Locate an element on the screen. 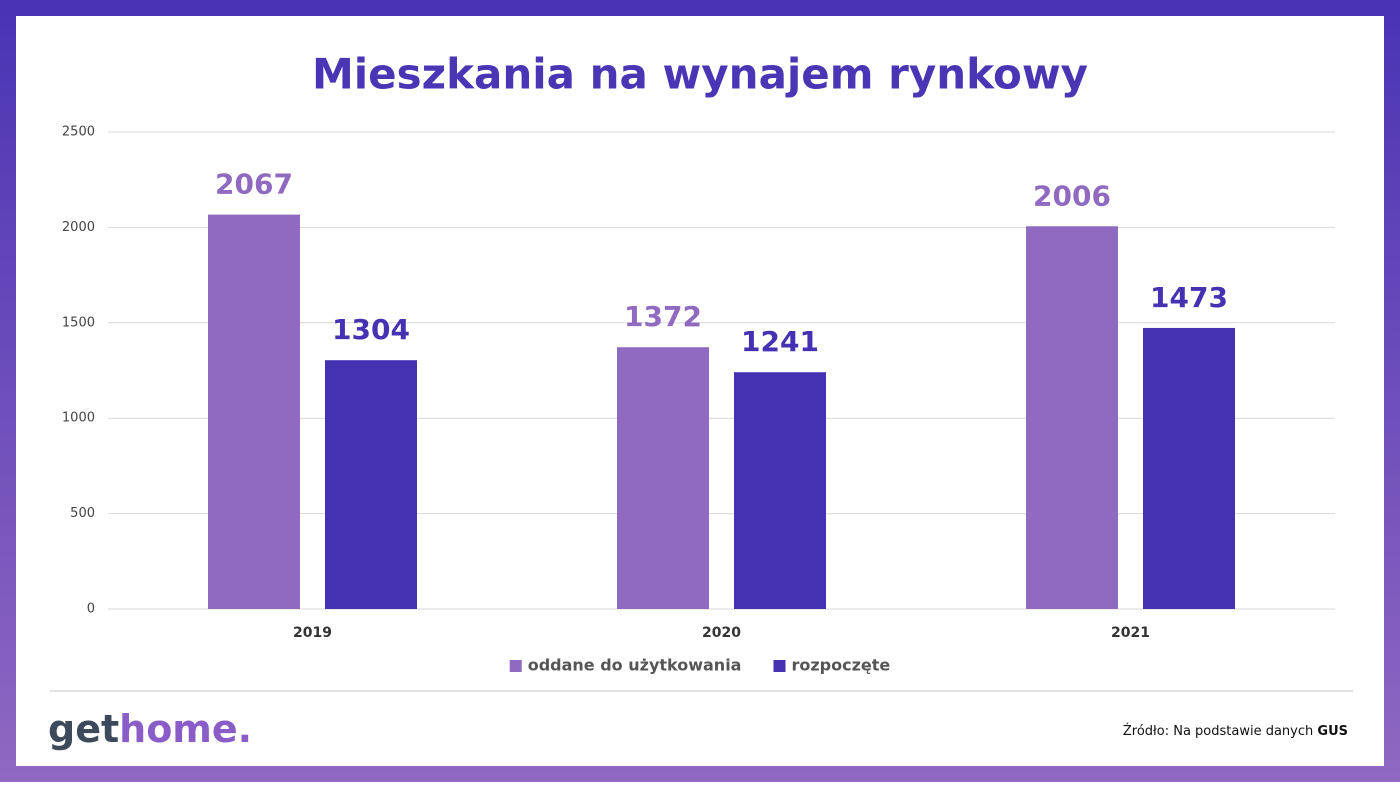  x-tick-label: 2020 is located at coordinates (721, 633).